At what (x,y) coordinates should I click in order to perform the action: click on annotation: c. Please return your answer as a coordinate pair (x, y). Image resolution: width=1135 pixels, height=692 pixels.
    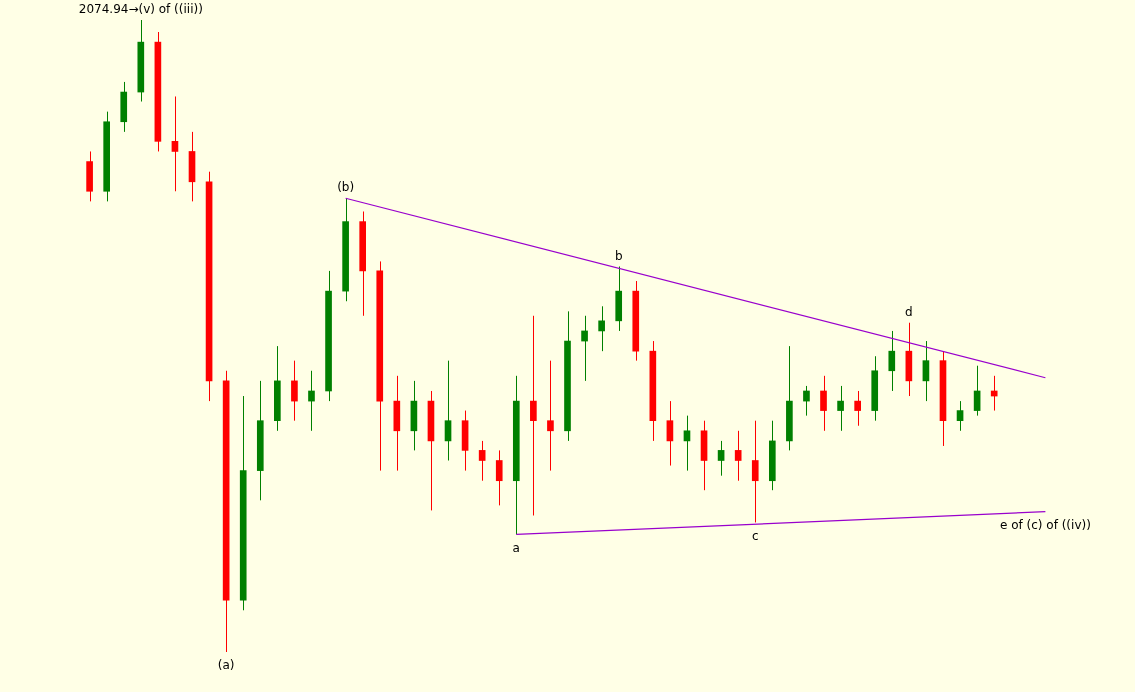
    Looking at the image, I should click on (755, 535).